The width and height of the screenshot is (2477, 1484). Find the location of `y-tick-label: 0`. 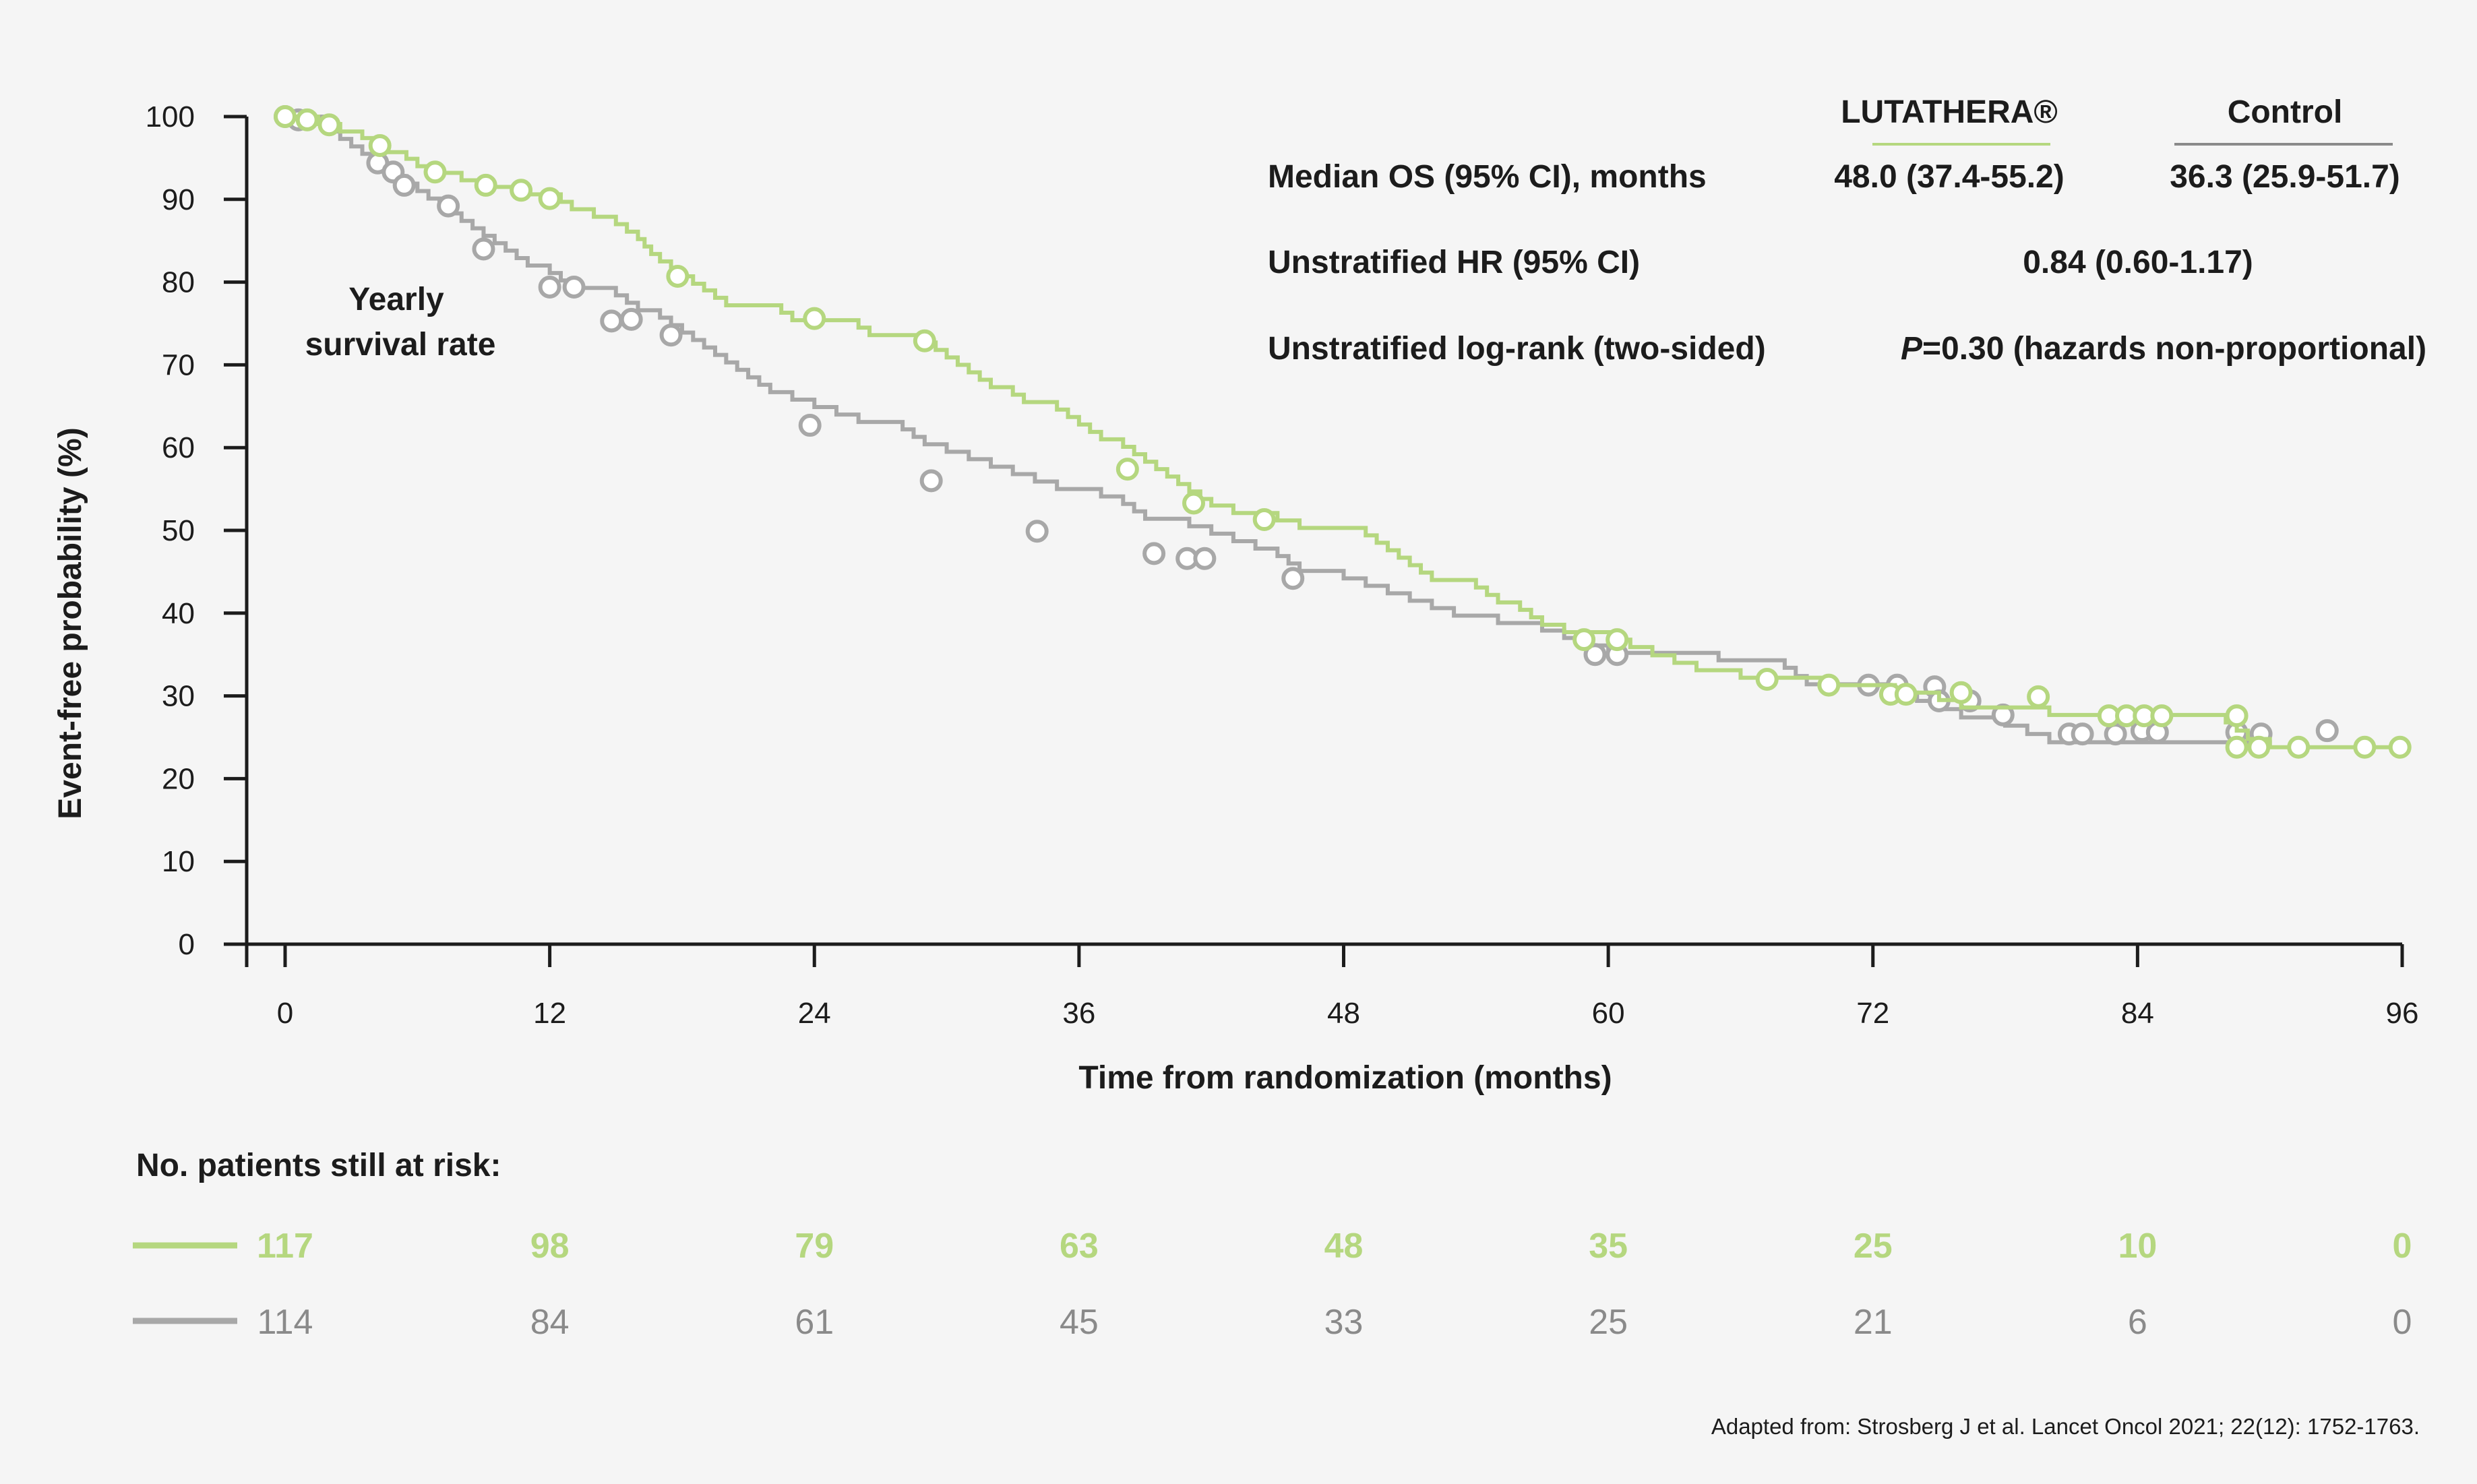

y-tick-label: 0 is located at coordinates (187, 944).